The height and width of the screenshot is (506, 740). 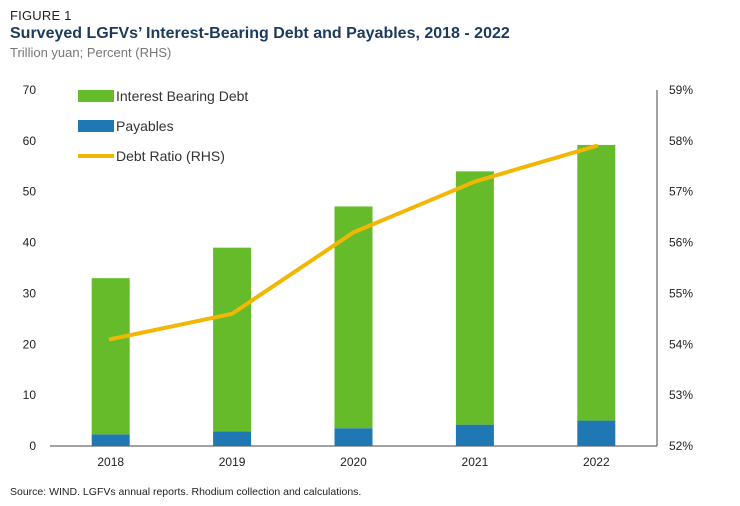 What do you see at coordinates (596, 462) in the screenshot?
I see `x-tick-label: 2022` at bounding box center [596, 462].